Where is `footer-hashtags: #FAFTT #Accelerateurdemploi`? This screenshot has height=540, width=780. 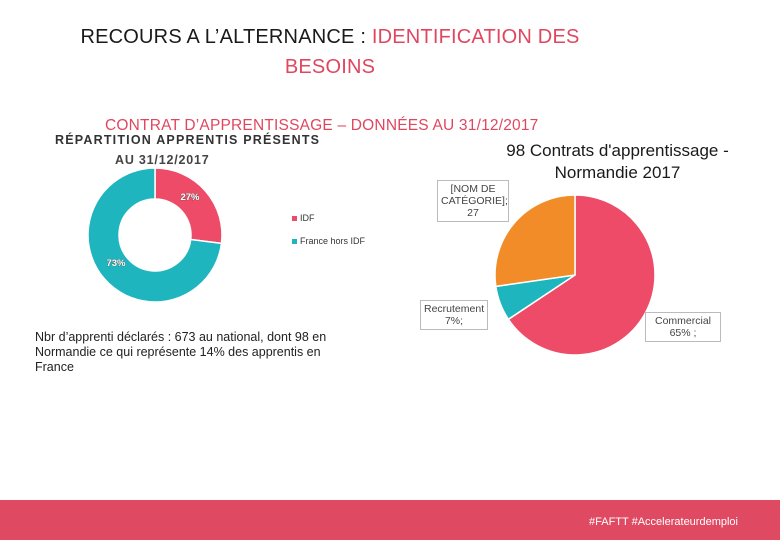 footer-hashtags: #FAFTT #Accelerateurdemploi is located at coordinates (663, 522).